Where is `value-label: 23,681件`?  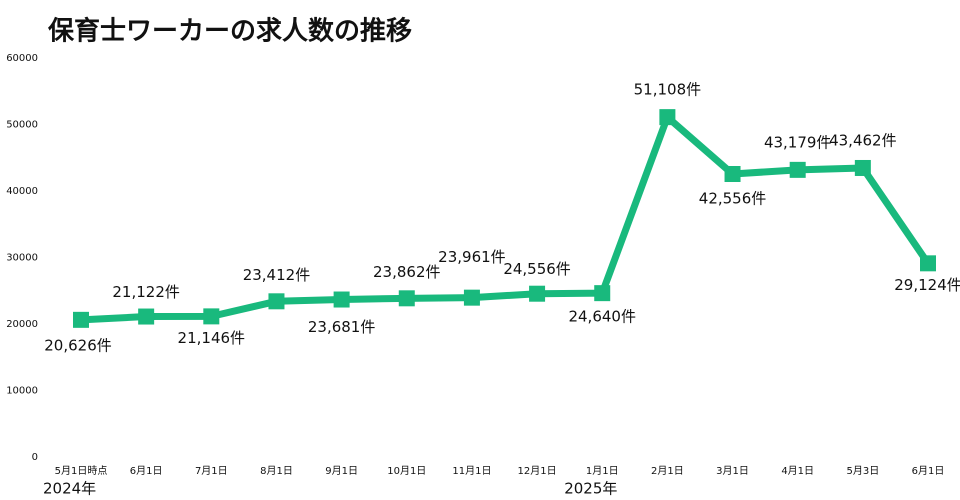 value-label: 23,681件 is located at coordinates (342, 327).